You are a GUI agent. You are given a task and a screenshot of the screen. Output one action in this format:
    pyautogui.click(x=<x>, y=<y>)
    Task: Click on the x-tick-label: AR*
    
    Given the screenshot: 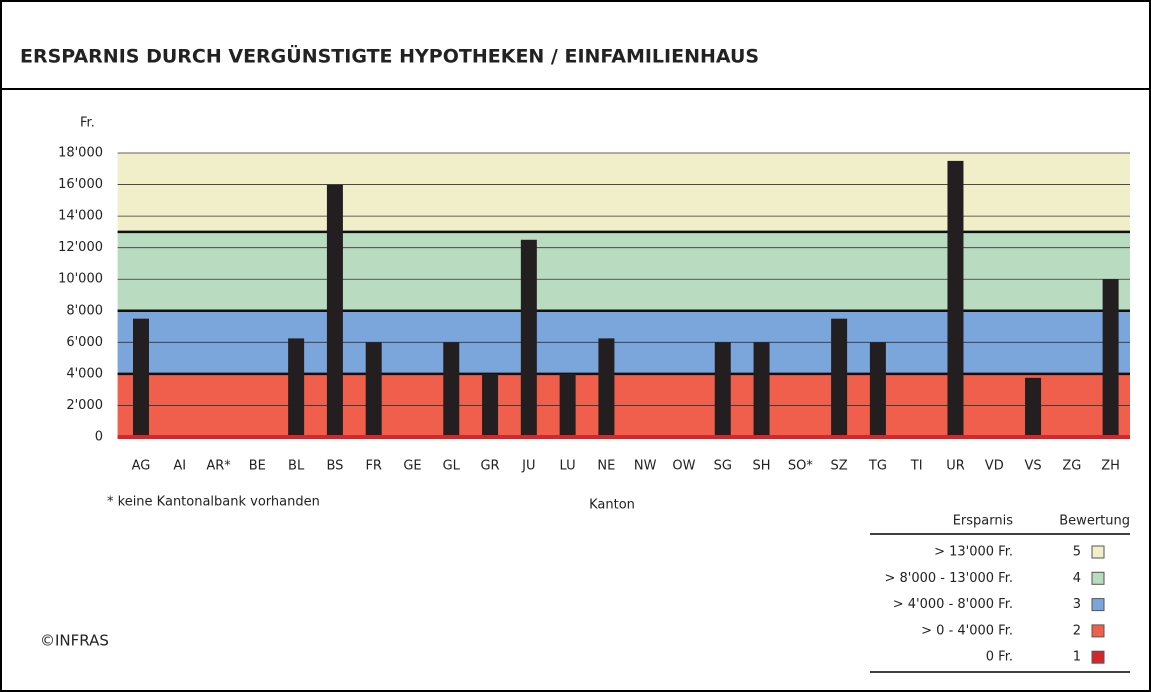 What is the action you would take?
    pyautogui.click(x=218, y=466)
    